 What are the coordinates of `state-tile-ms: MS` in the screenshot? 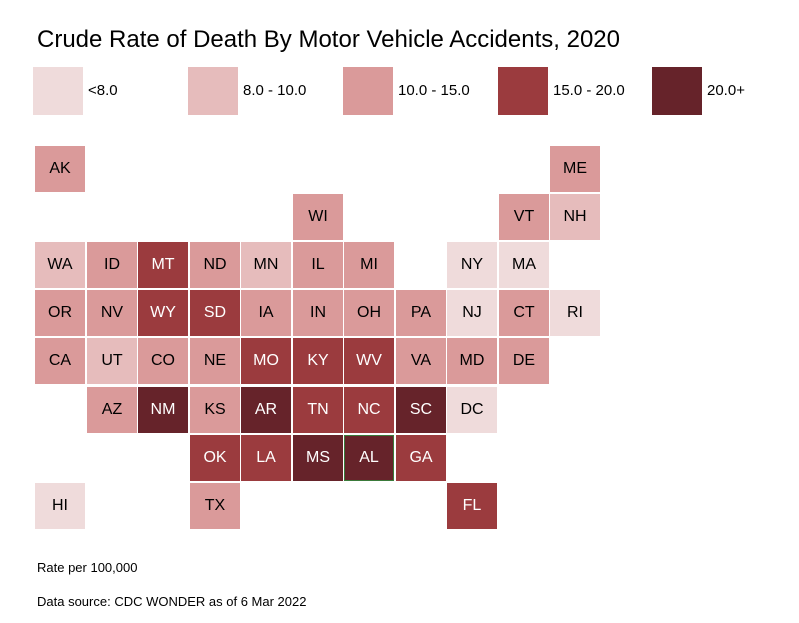 It's located at (318, 458).